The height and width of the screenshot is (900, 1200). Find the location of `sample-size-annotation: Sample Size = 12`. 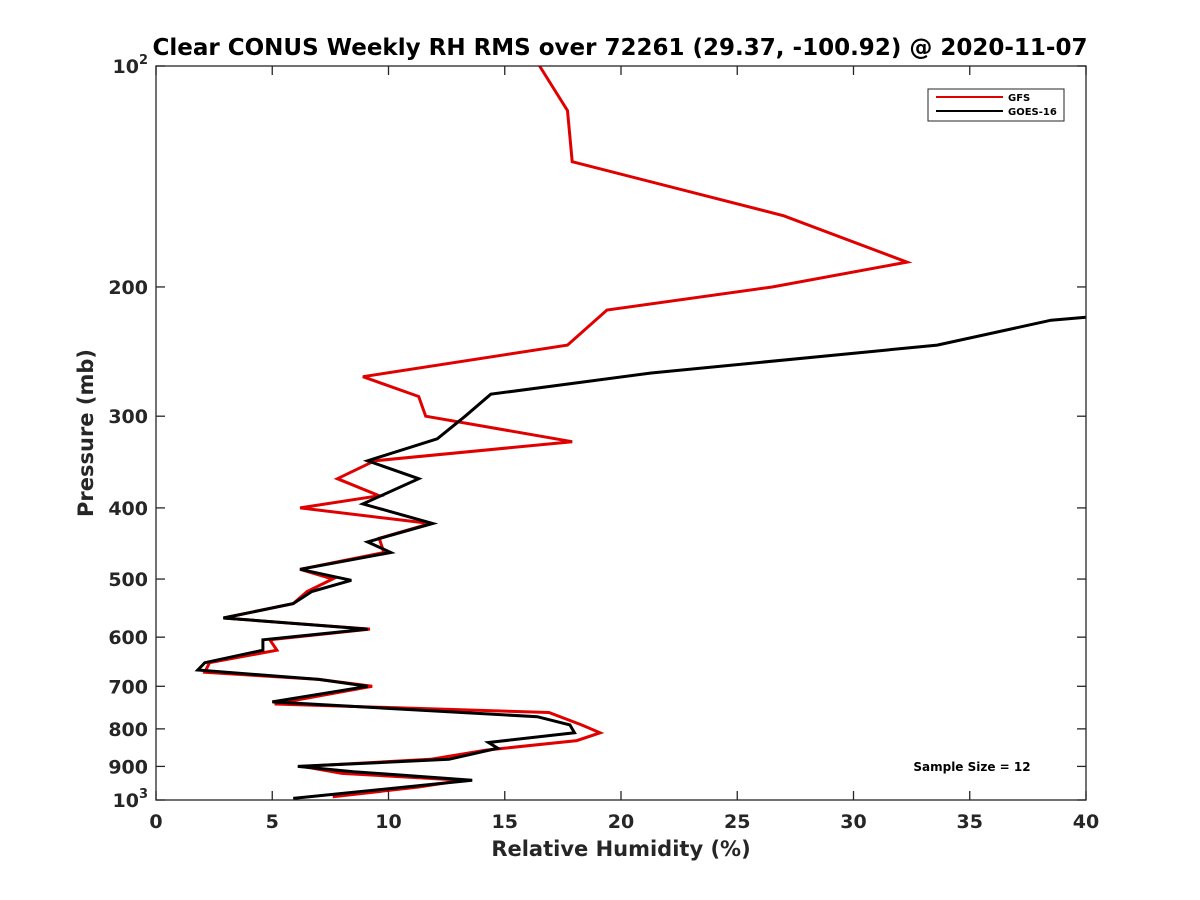

sample-size-annotation: Sample Size = 12 is located at coordinates (971, 767).